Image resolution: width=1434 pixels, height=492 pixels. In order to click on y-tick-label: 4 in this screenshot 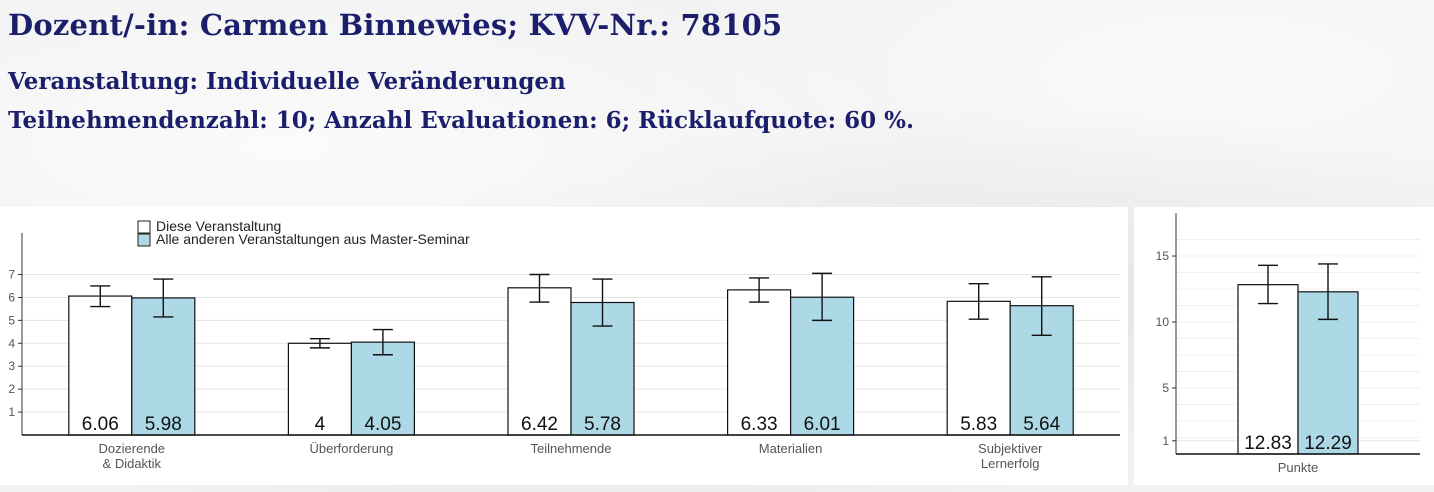, I will do `click(11, 343)`.